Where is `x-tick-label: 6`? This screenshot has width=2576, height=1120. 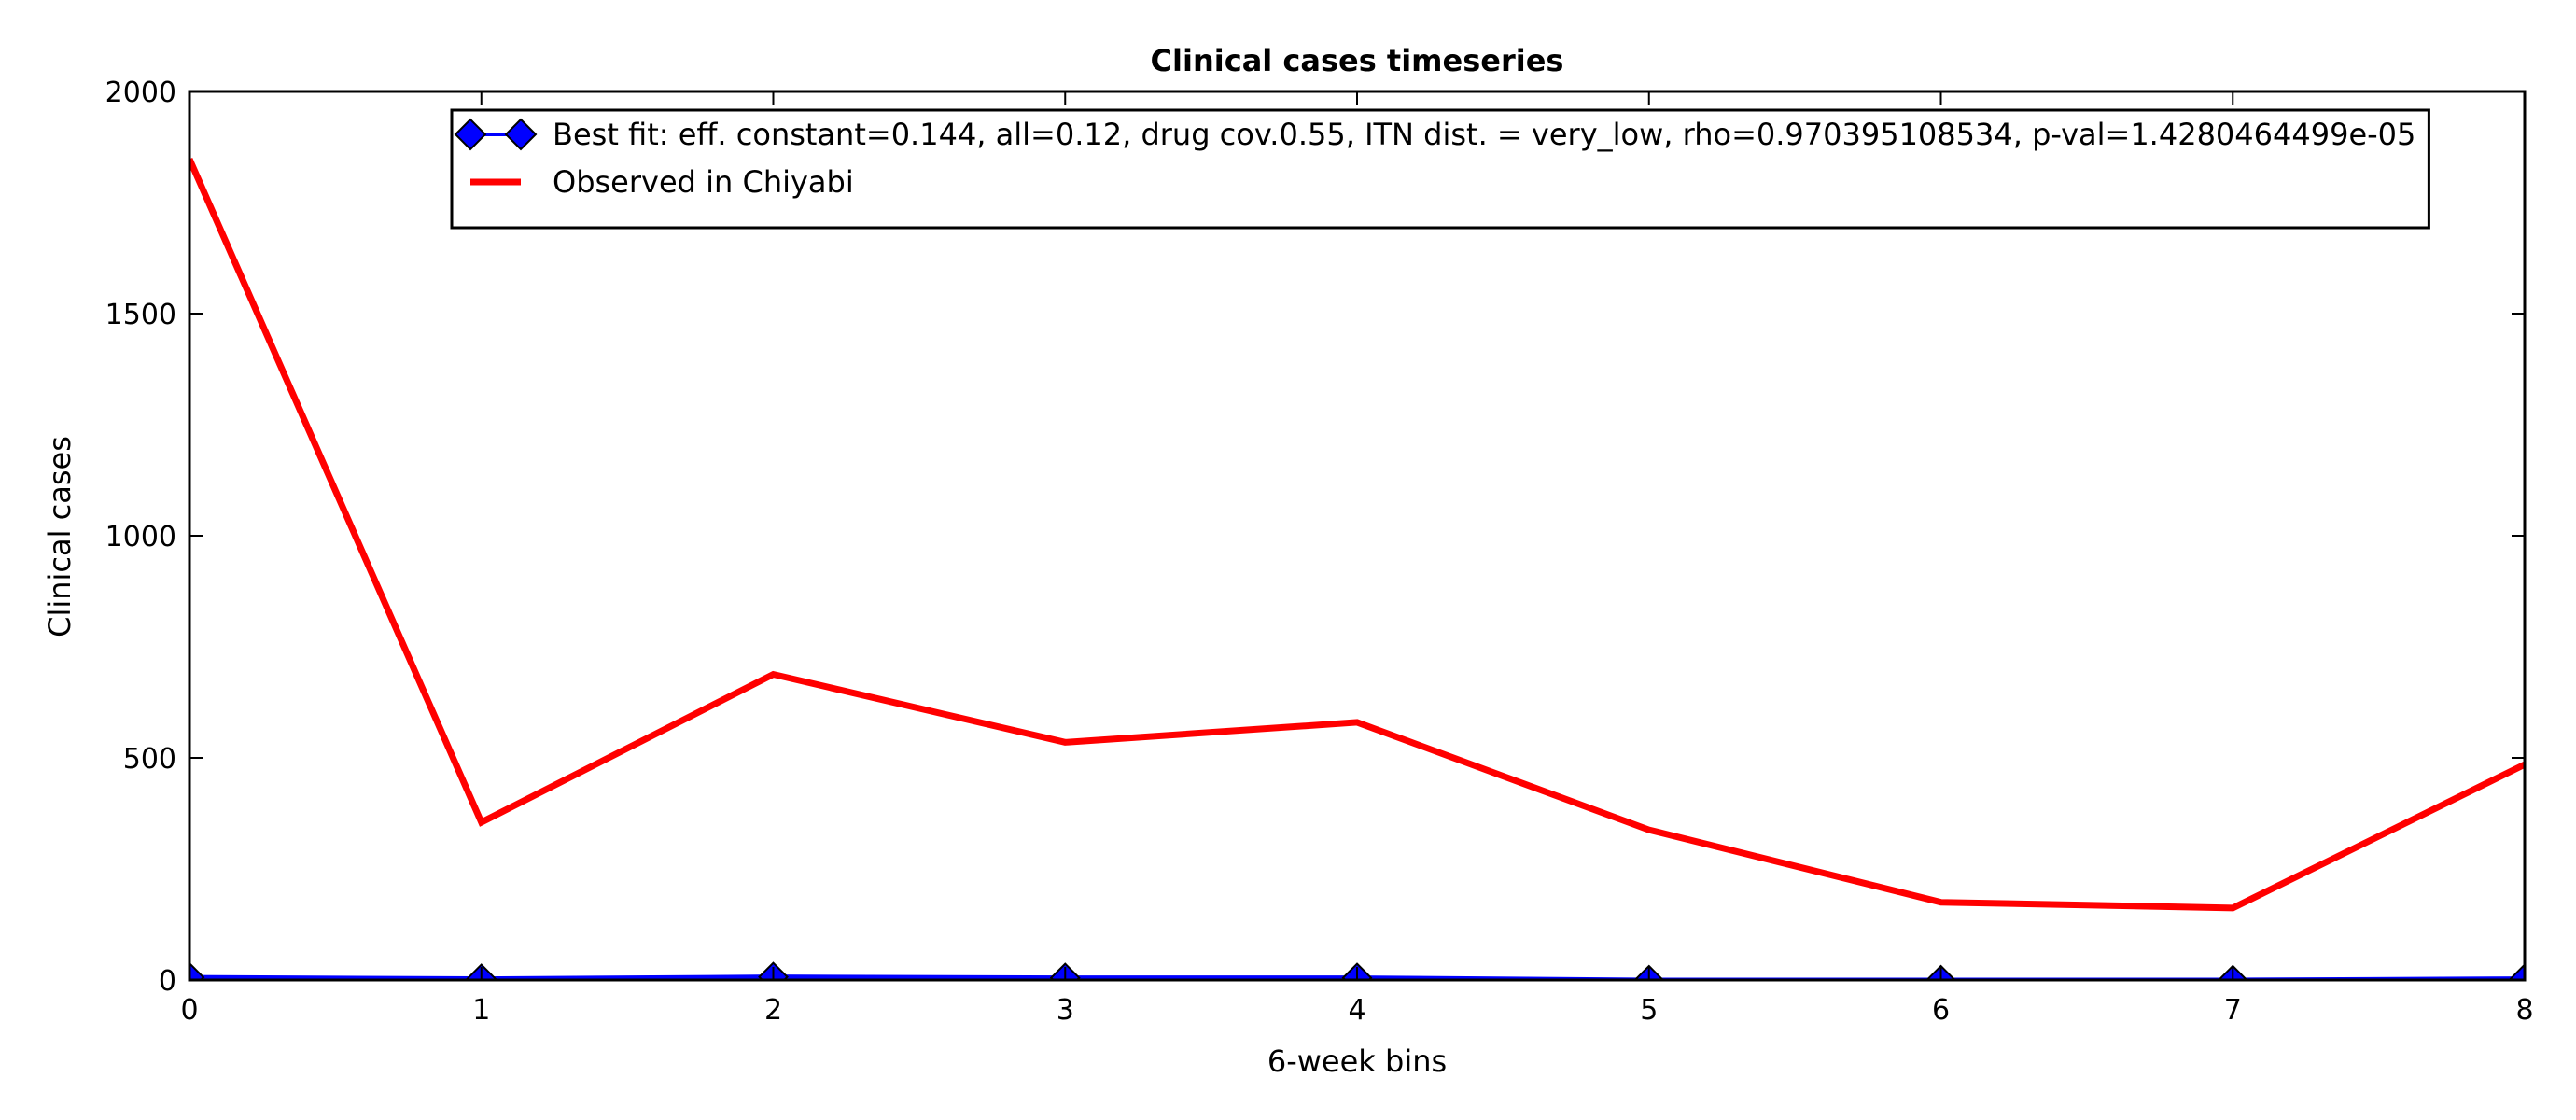
x-tick-label: 6 is located at coordinates (1941, 1010).